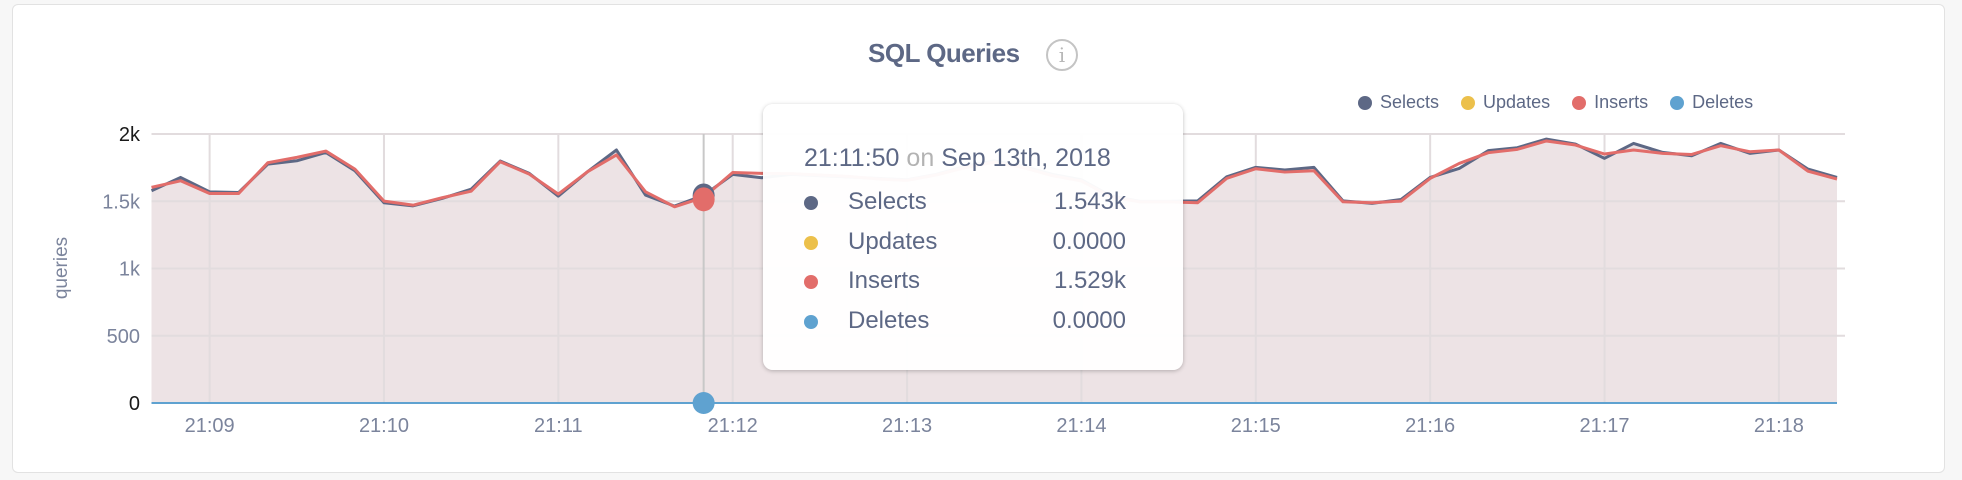  I want to click on tooltip-header: 21:11:50 on Sep 13th, 2018, so click(957, 158).